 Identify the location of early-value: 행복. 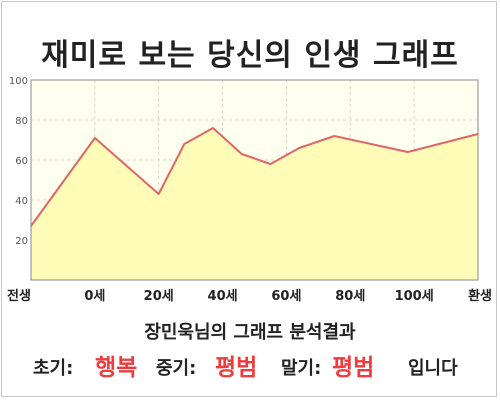
(116, 368).